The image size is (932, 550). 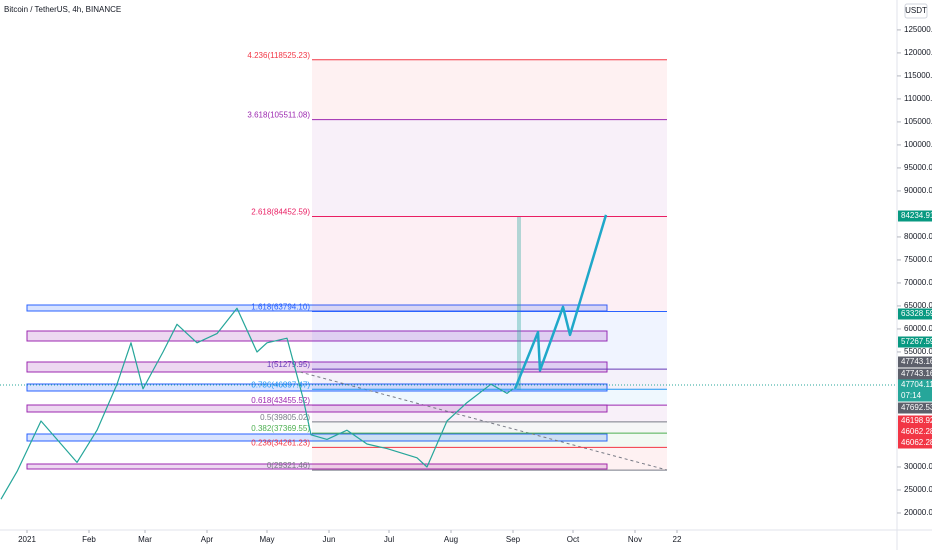 What do you see at coordinates (278, 115) in the screenshot?
I see `fib-label: 3.618(105511.08)` at bounding box center [278, 115].